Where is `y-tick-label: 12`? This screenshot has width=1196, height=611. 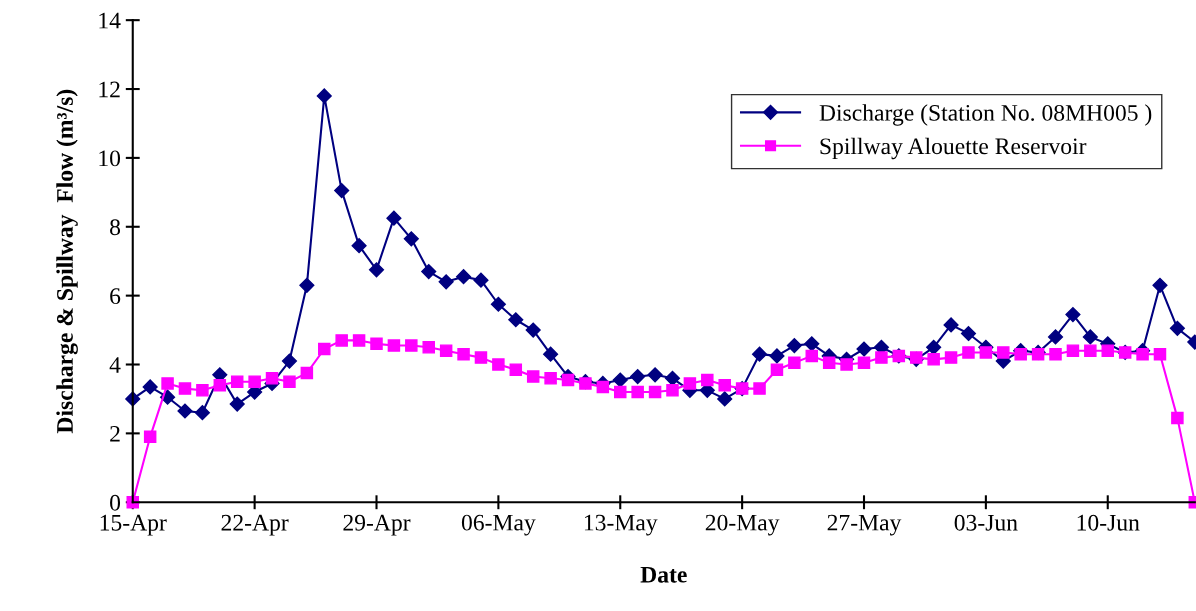
y-tick-label: 12 is located at coordinates (109, 89).